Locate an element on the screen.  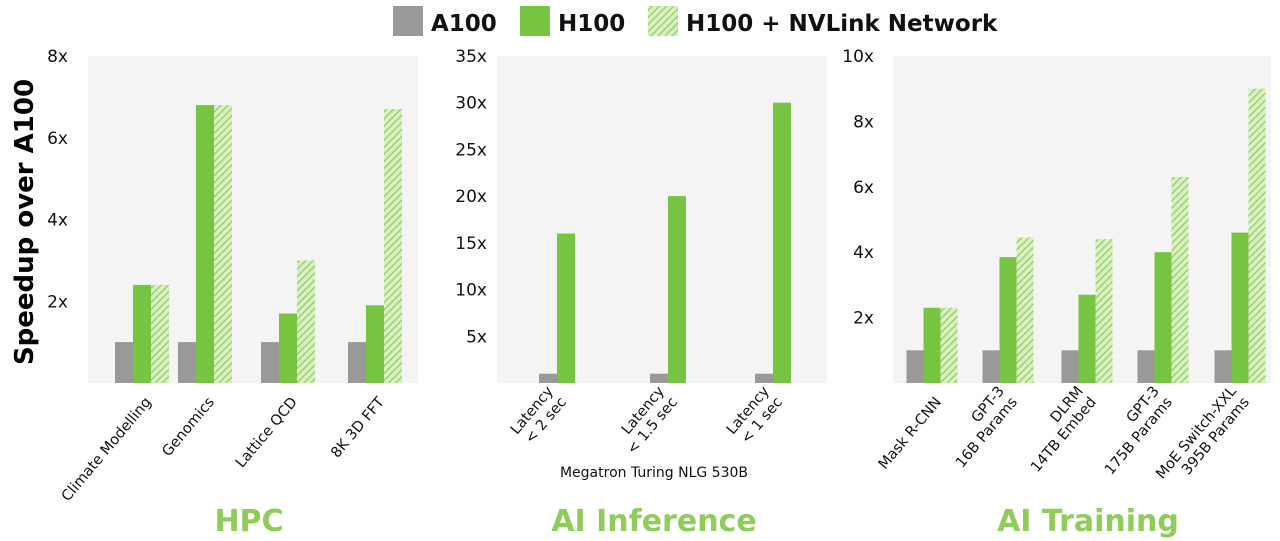
x-tick-label: Latency< 1 sec is located at coordinates (755, 415).